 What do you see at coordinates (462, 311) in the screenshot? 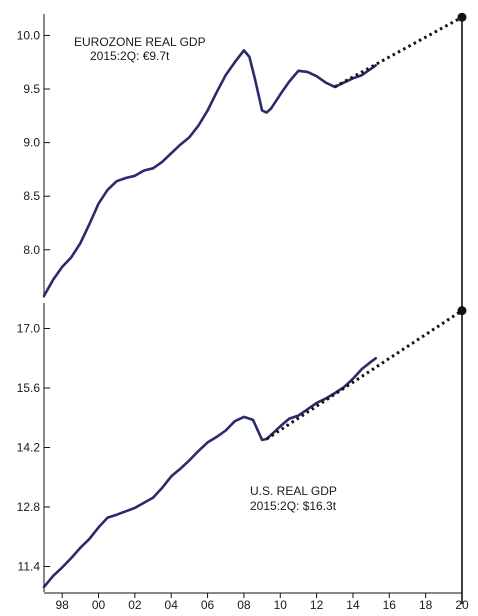
I see `bottom-projection-endpoint` at bounding box center [462, 311].